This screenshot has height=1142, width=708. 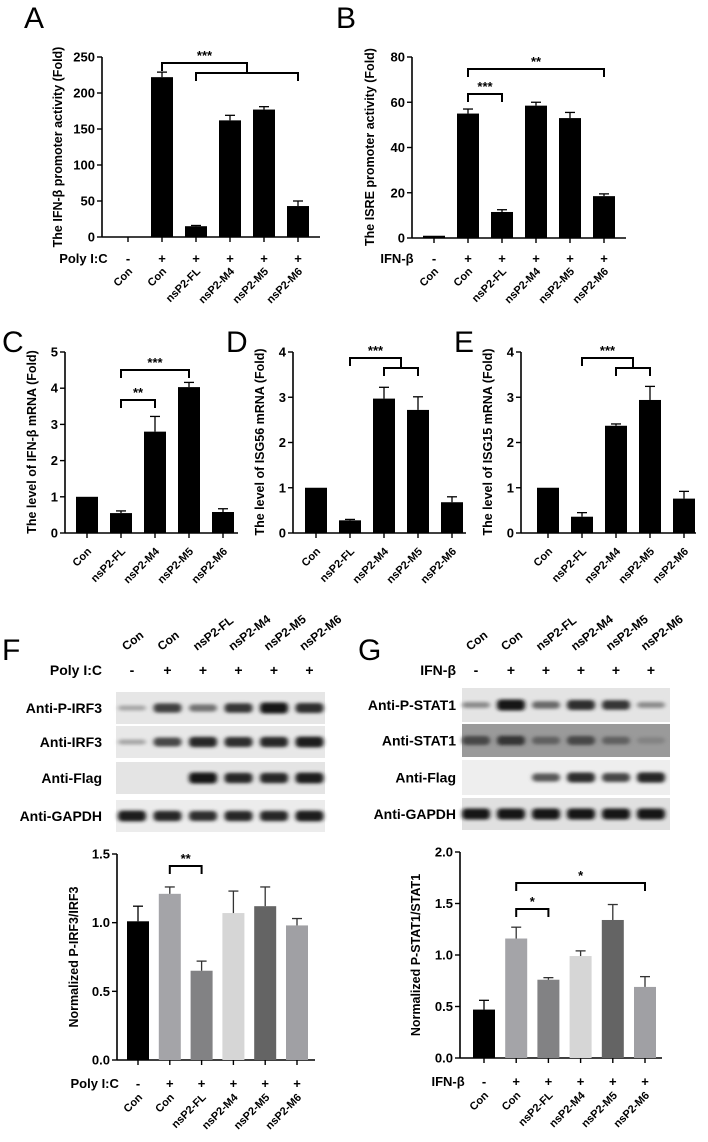 I want to click on panel-letter-f: F, so click(x=11, y=650).